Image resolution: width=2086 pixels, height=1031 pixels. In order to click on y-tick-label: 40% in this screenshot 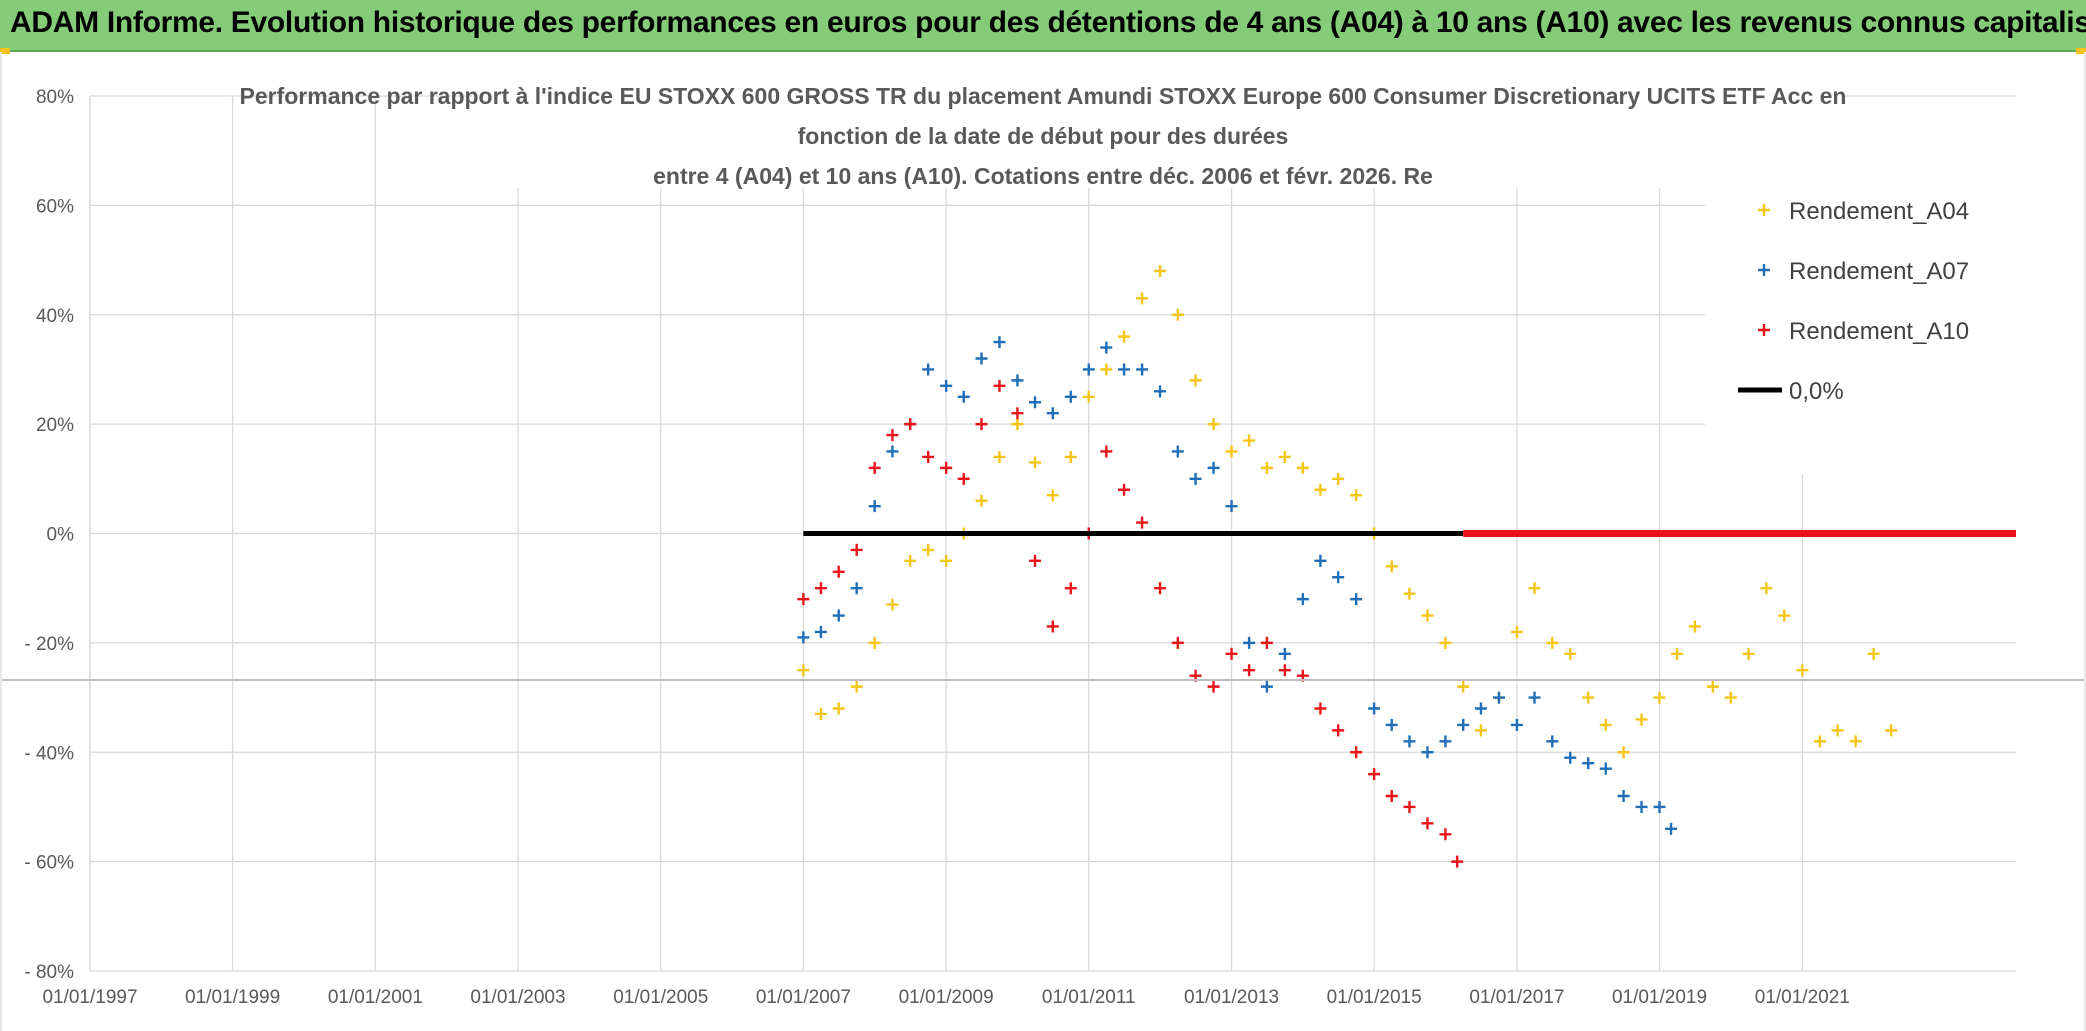, I will do `click(55, 316)`.